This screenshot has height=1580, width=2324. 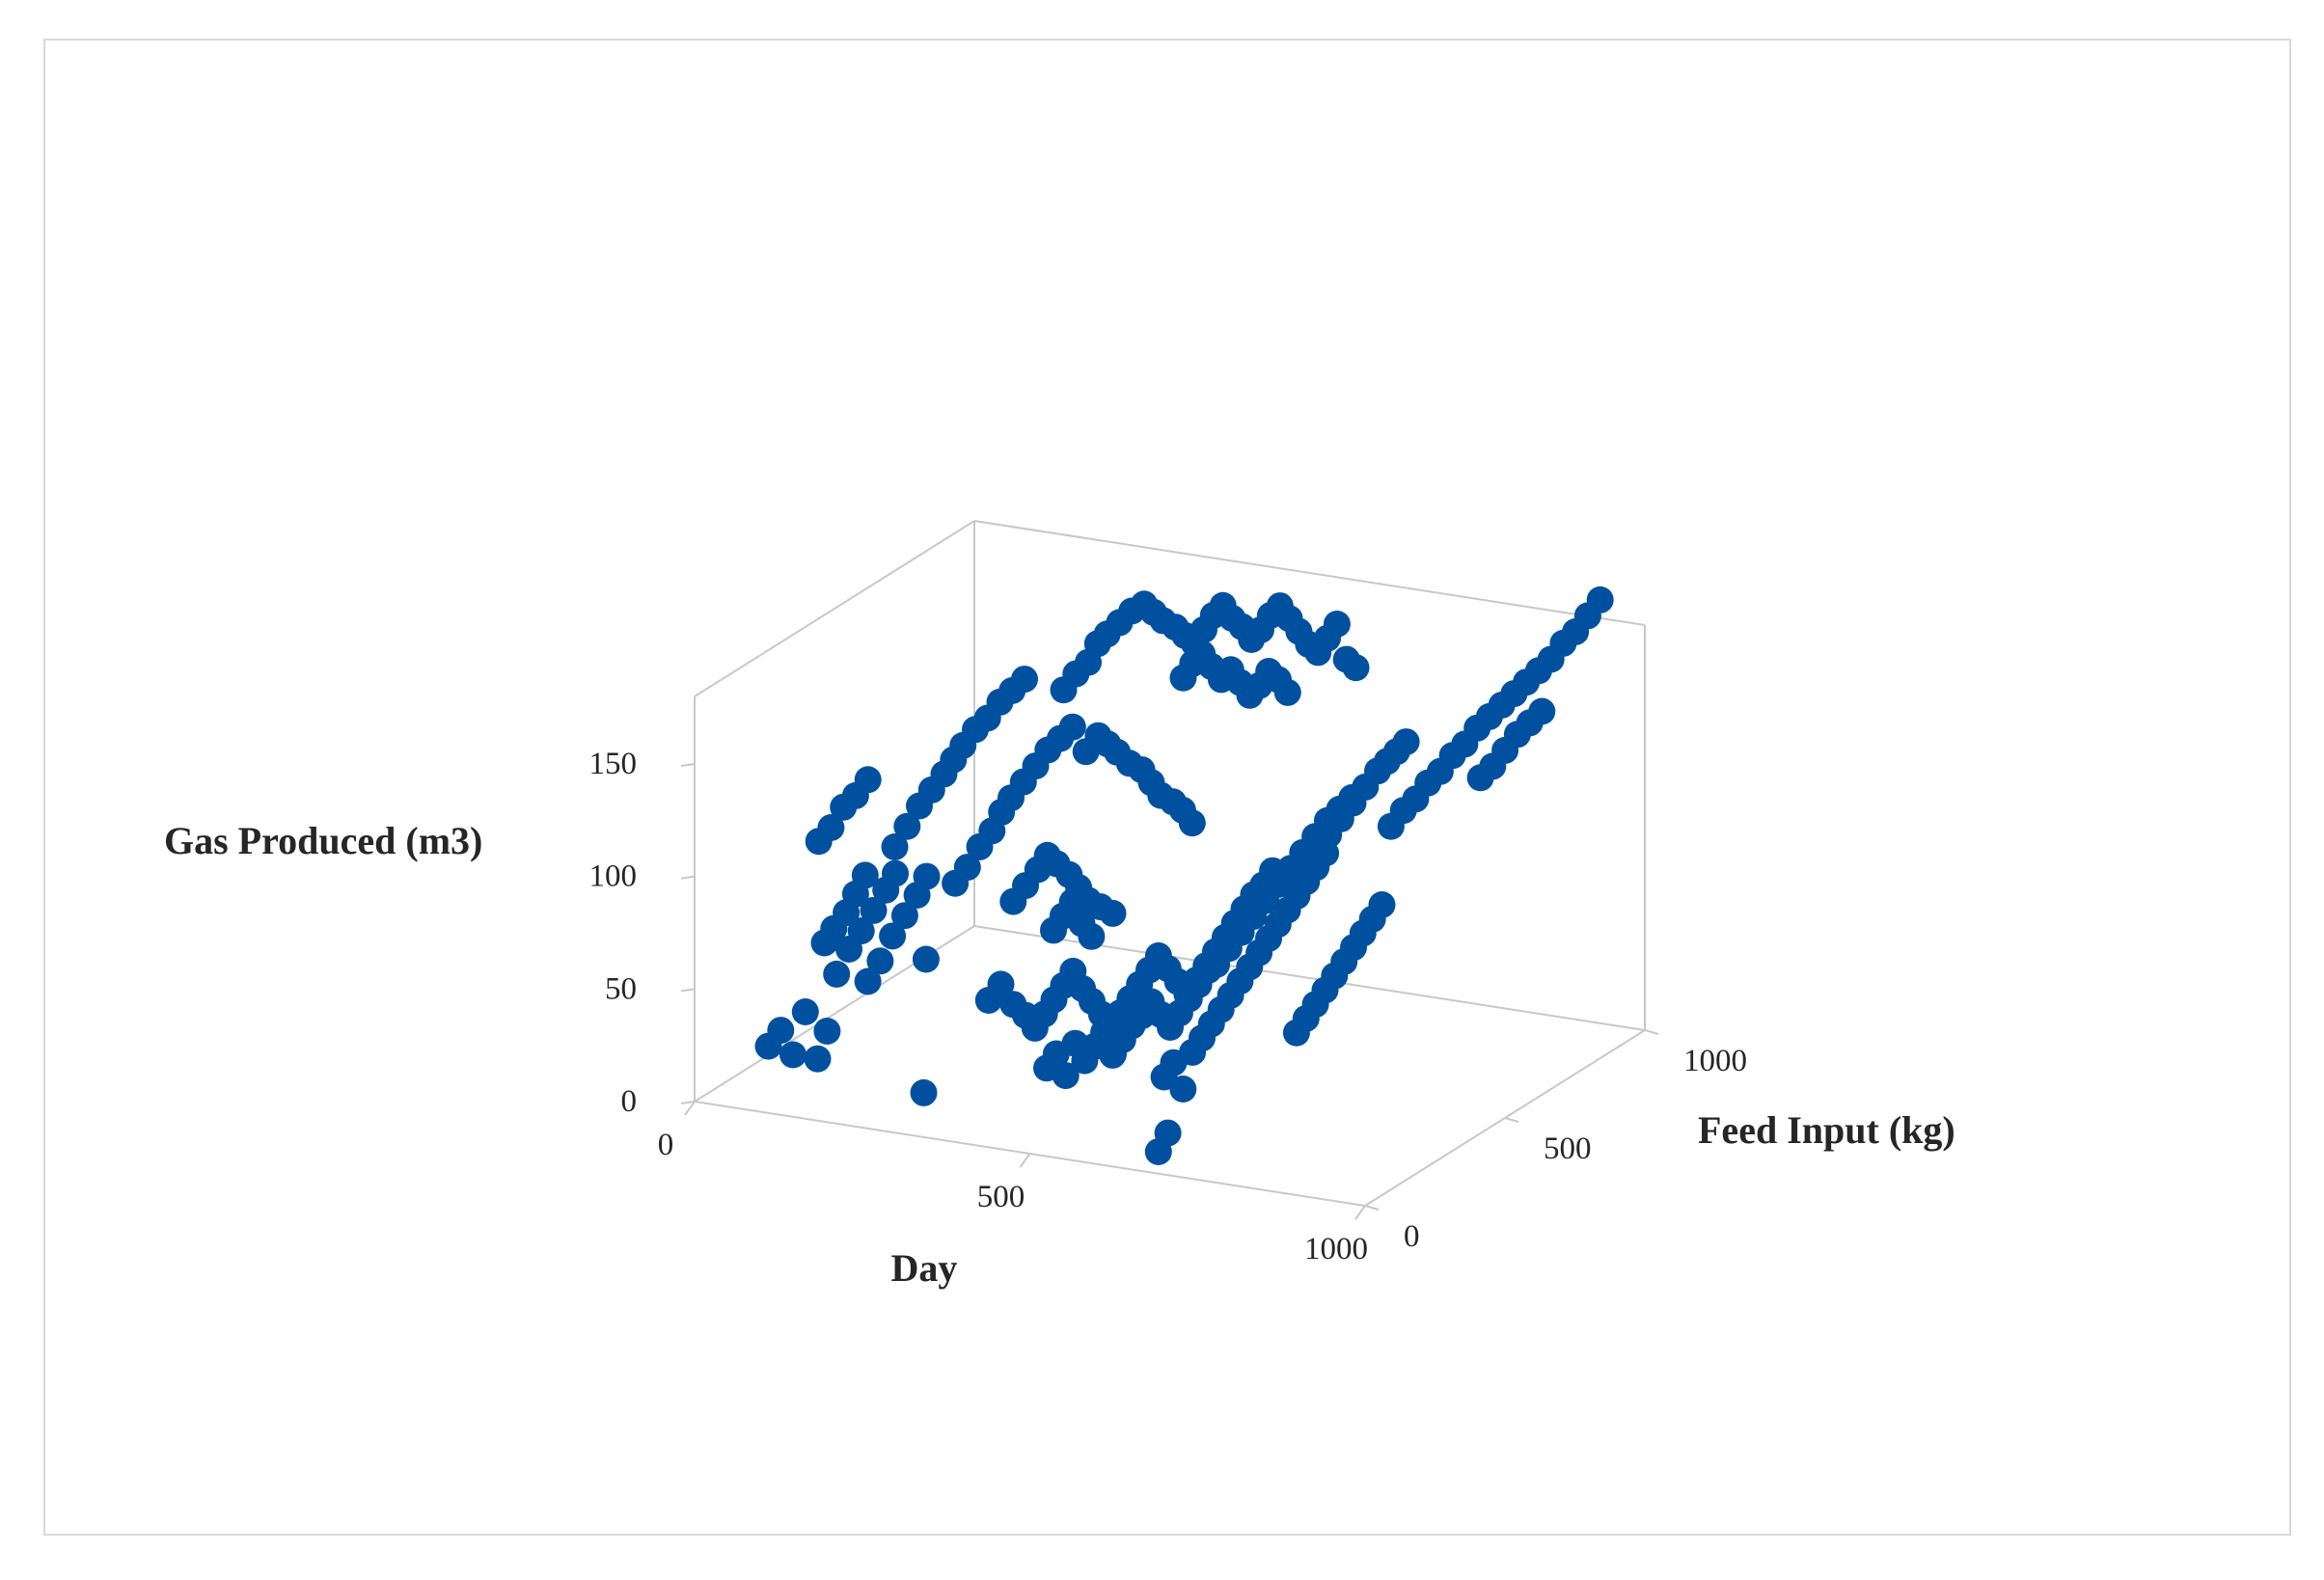 What do you see at coordinates (1336, 1249) in the screenshot?
I see `x-tick-label: 1000` at bounding box center [1336, 1249].